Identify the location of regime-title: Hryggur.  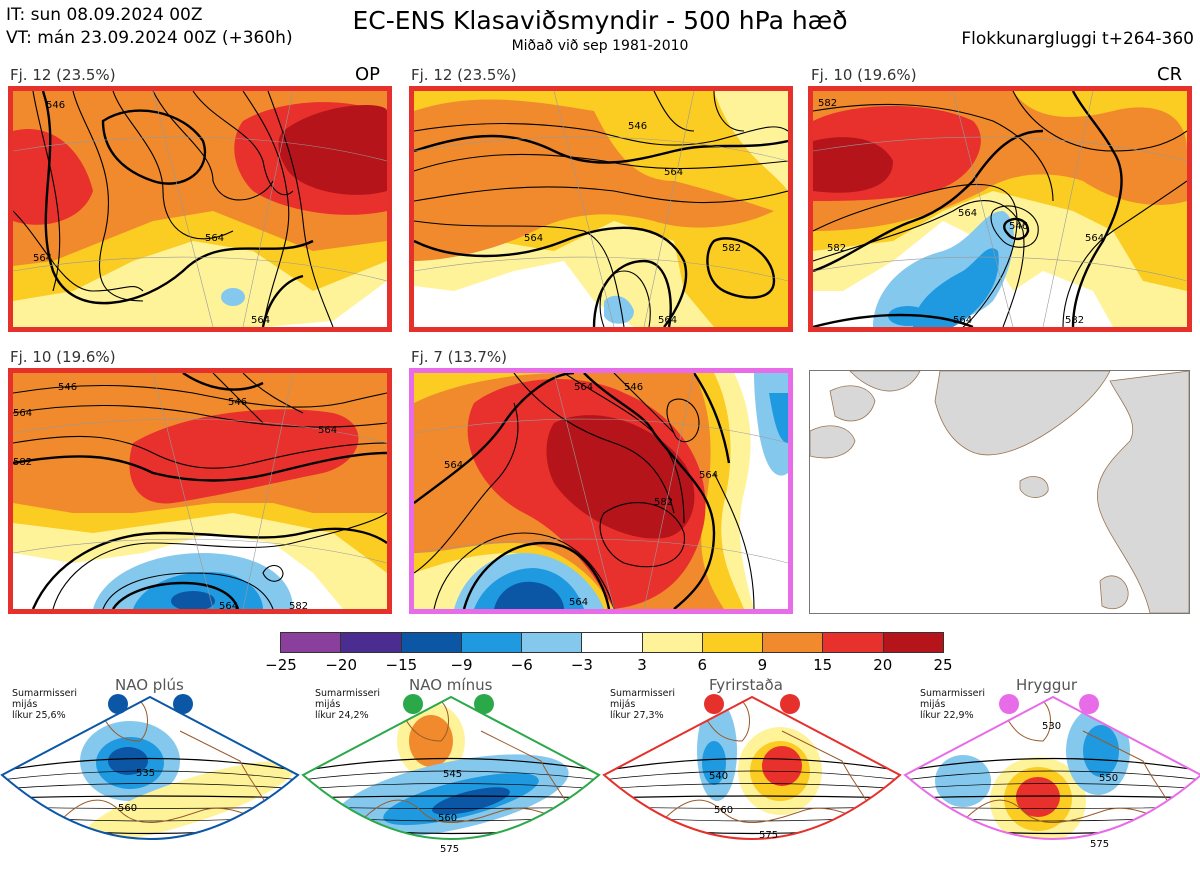
(1047, 685).